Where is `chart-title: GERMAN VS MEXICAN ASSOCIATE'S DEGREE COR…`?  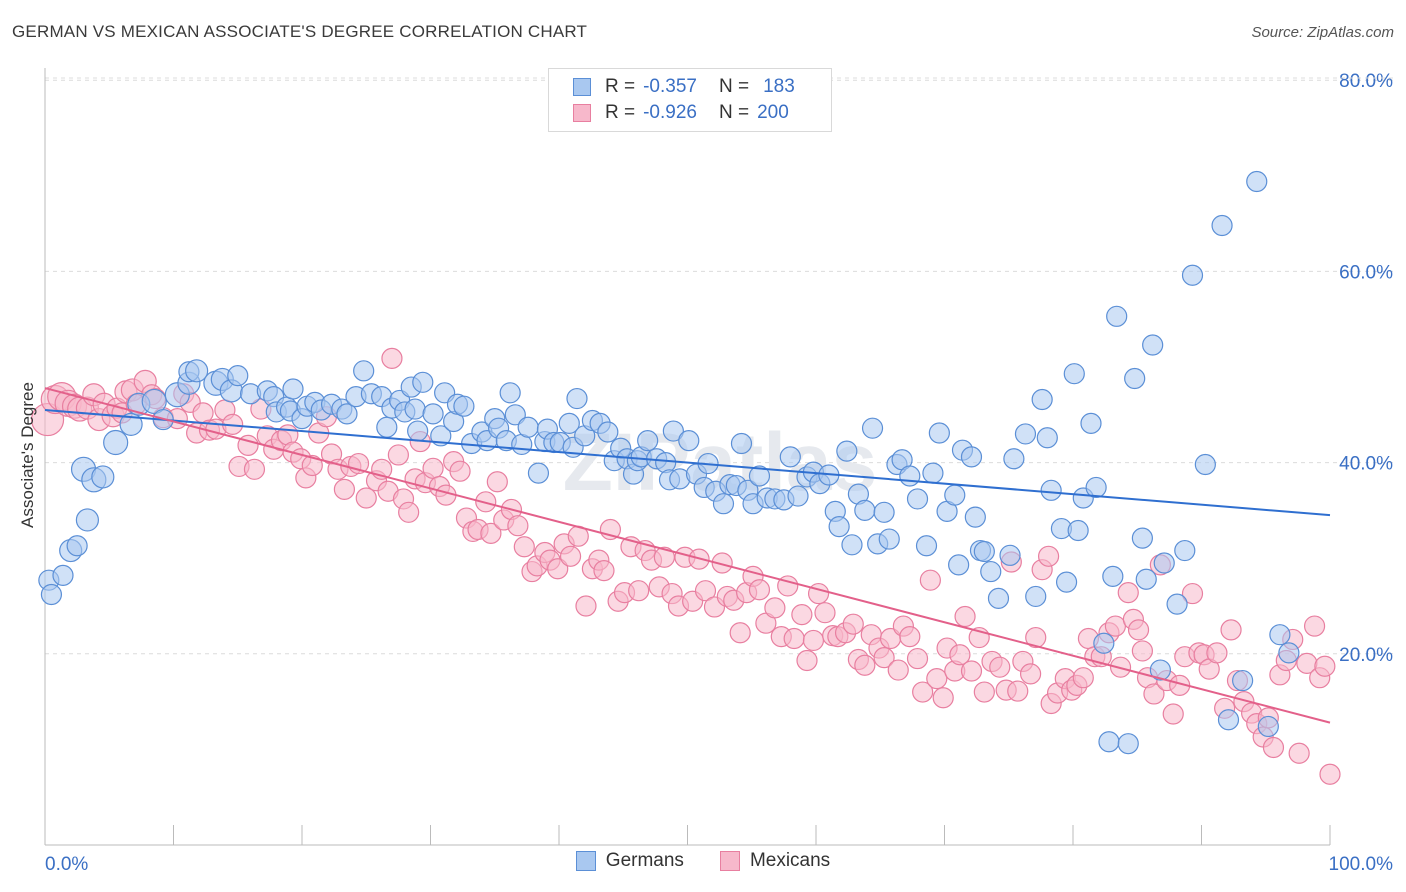
chart-title: GERMAN VS MEXICAN ASSOCIATE'S DEGREE COR… is located at coordinates (300, 31).